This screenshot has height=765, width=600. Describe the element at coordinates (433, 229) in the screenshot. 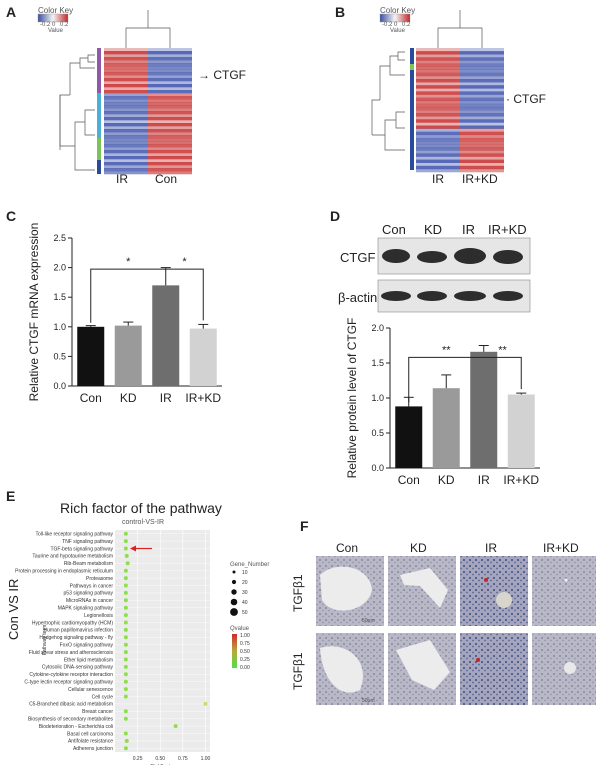

I see `blot-lane-kd: KD` at that location.